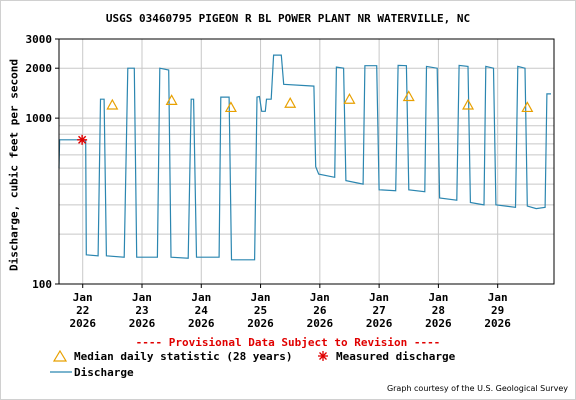 This screenshot has width=576, height=400. What do you see at coordinates (378, 310) in the screenshot?
I see `x-tick-label: 27` at bounding box center [378, 310].